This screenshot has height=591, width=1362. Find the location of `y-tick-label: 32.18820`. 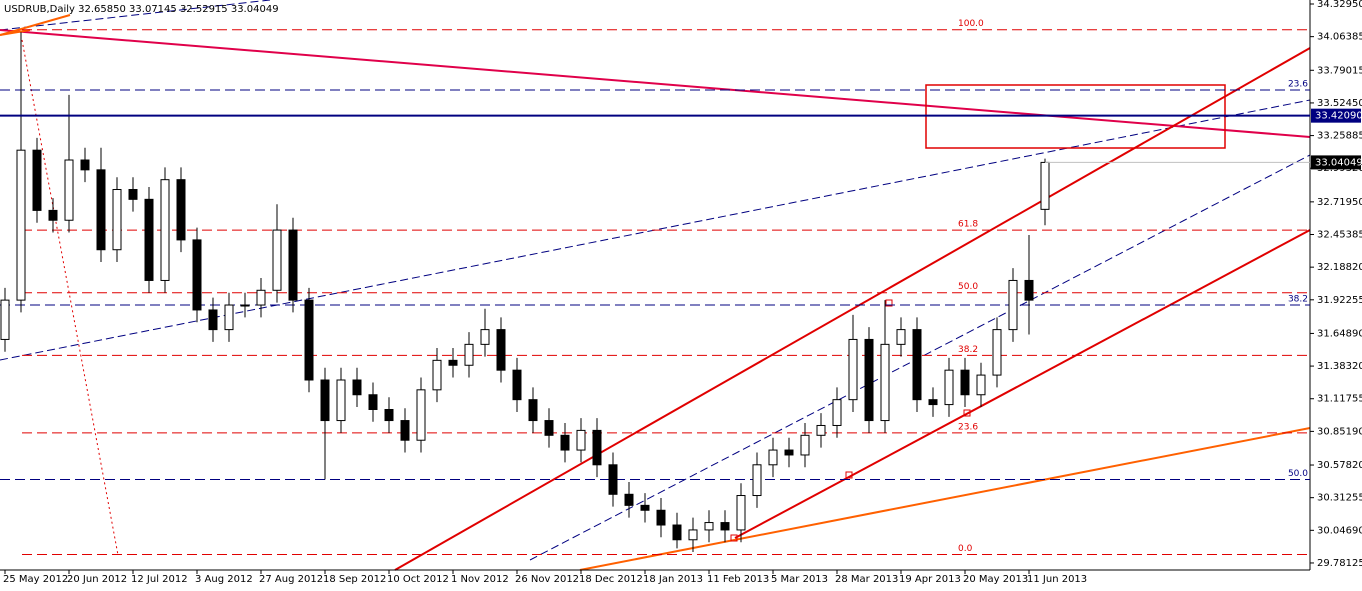

y-tick-label: 32.18820 is located at coordinates (1339, 267).